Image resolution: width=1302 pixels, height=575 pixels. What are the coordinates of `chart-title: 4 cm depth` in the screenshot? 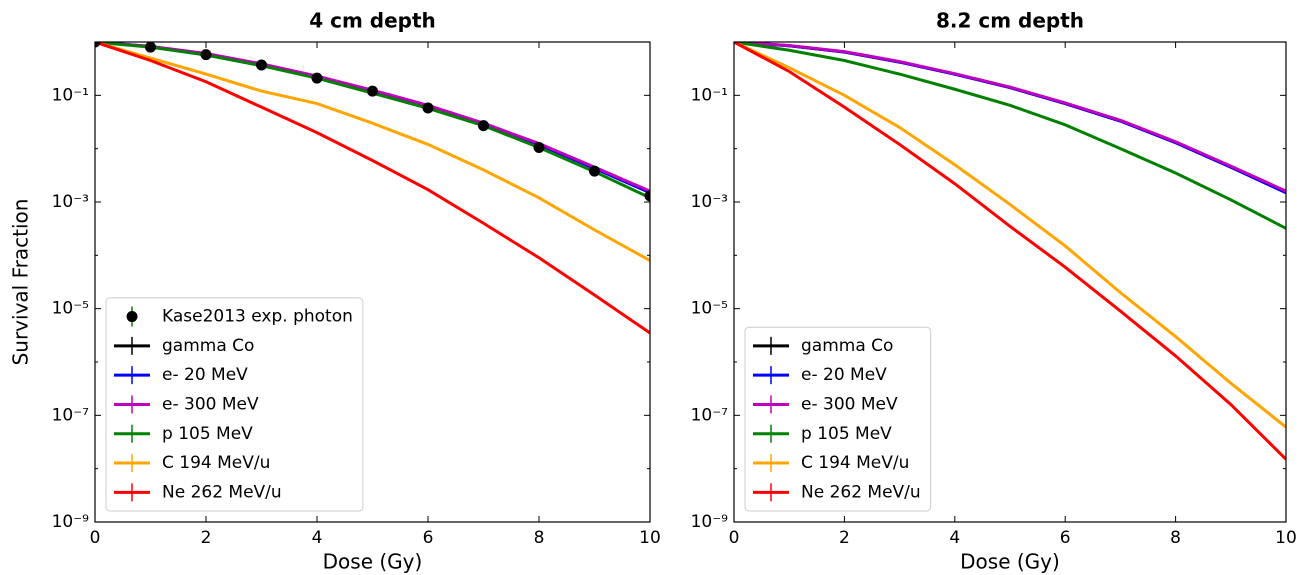 It's located at (372, 21).